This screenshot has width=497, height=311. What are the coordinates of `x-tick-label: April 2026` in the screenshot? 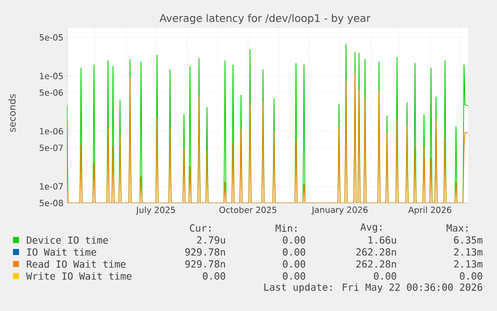 It's located at (430, 210).